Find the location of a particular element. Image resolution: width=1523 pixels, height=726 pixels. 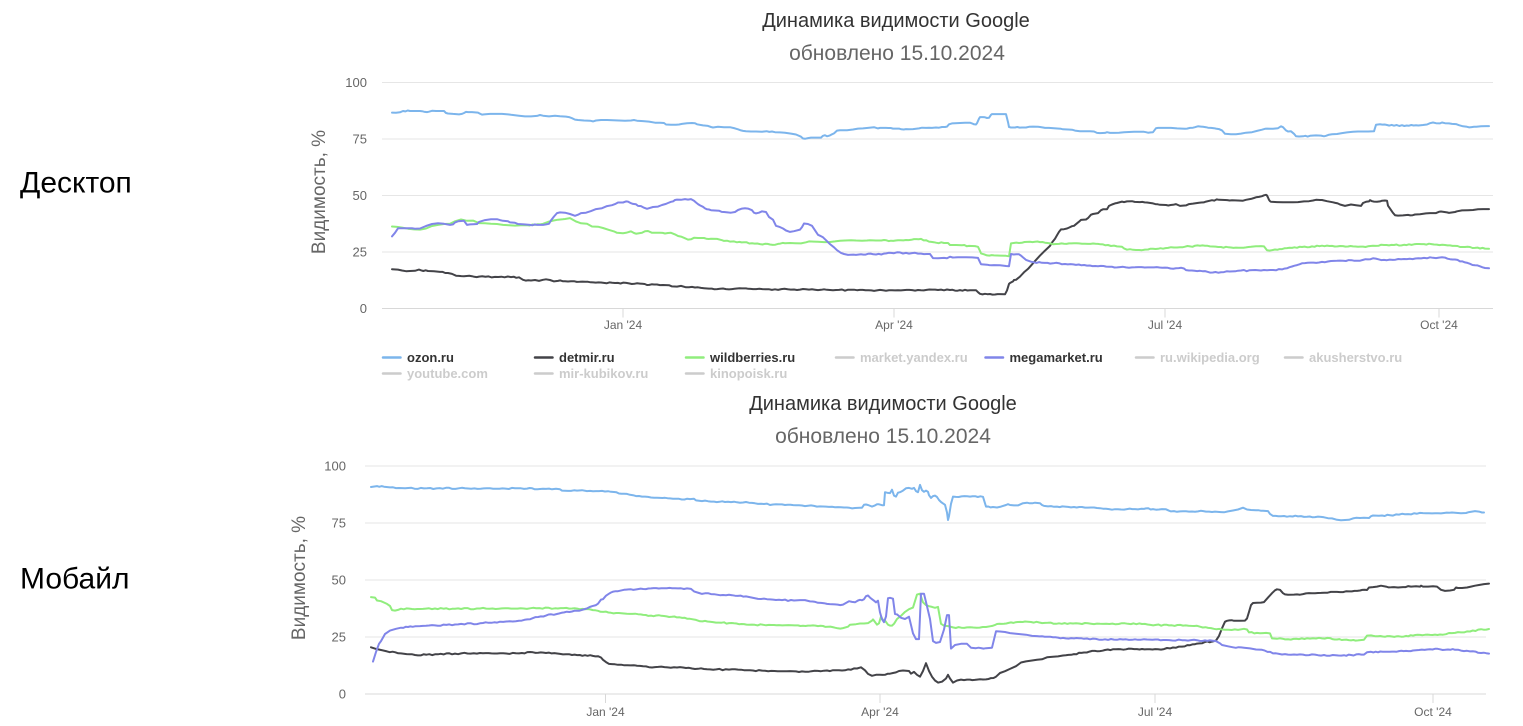

svg-text: kinopoisk.ru is located at coordinates (748, 373).